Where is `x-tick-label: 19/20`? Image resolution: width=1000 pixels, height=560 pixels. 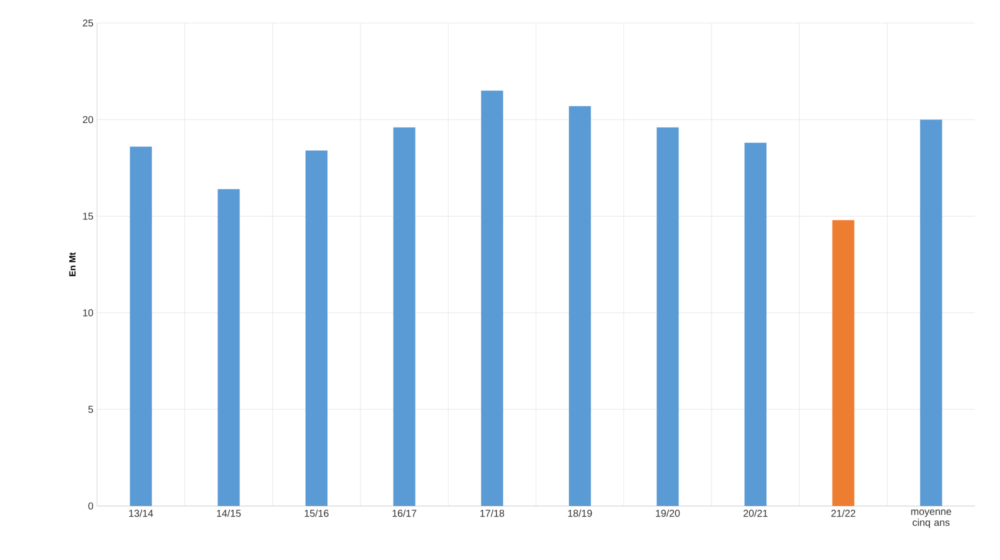 x-tick-label: 19/20 is located at coordinates (668, 513).